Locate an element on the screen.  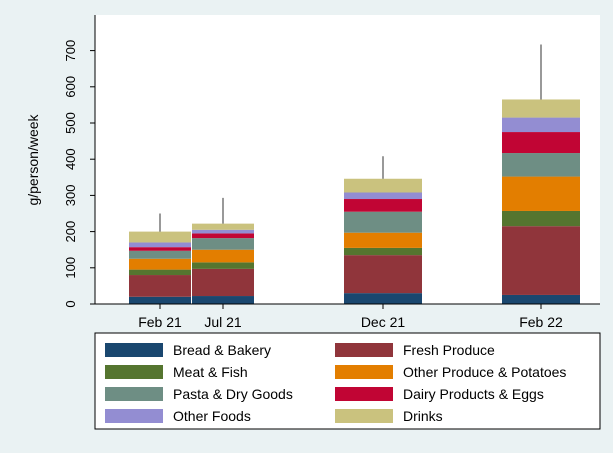
x-tick-label: Feb 22 is located at coordinates (541, 322).